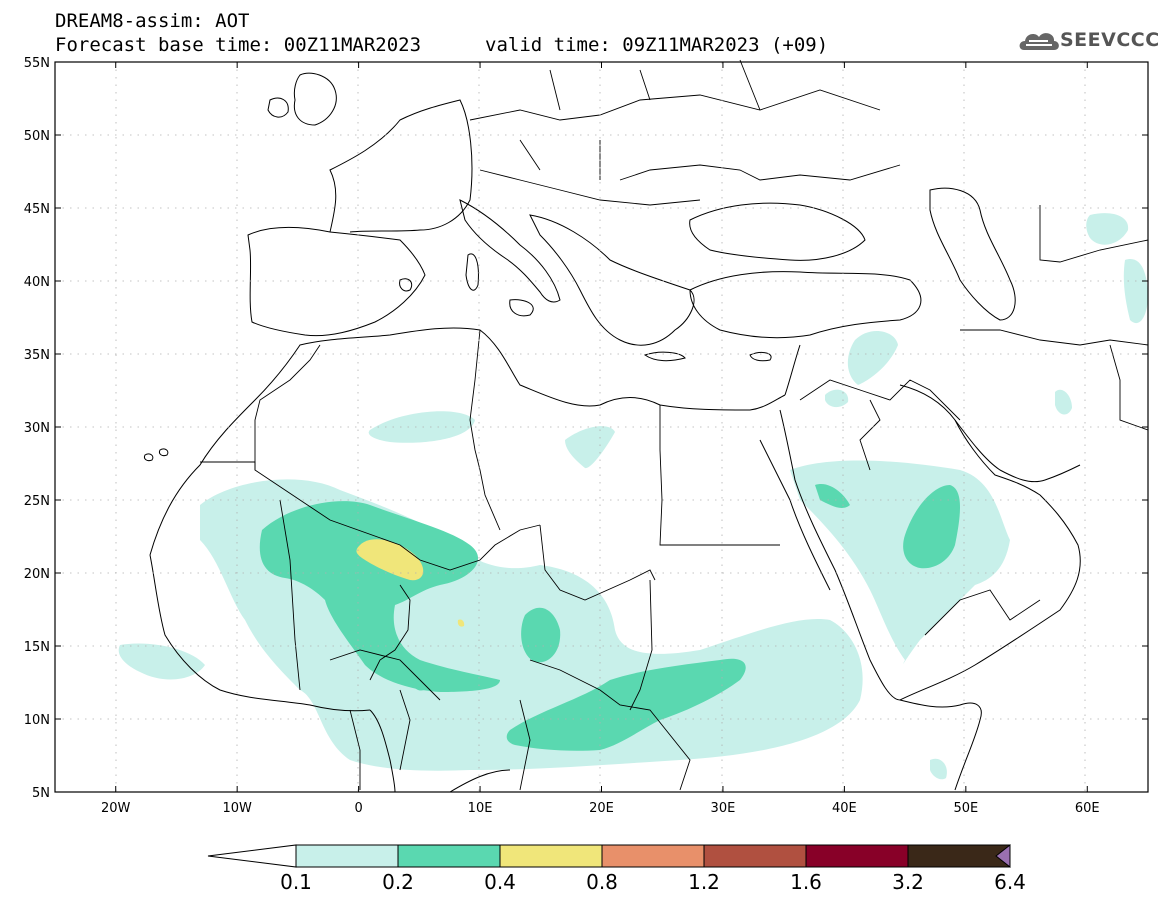 This screenshot has width=1165, height=905. What do you see at coordinates (1087, 808) in the screenshot?
I see `lon-tick-label: 60E` at bounding box center [1087, 808].